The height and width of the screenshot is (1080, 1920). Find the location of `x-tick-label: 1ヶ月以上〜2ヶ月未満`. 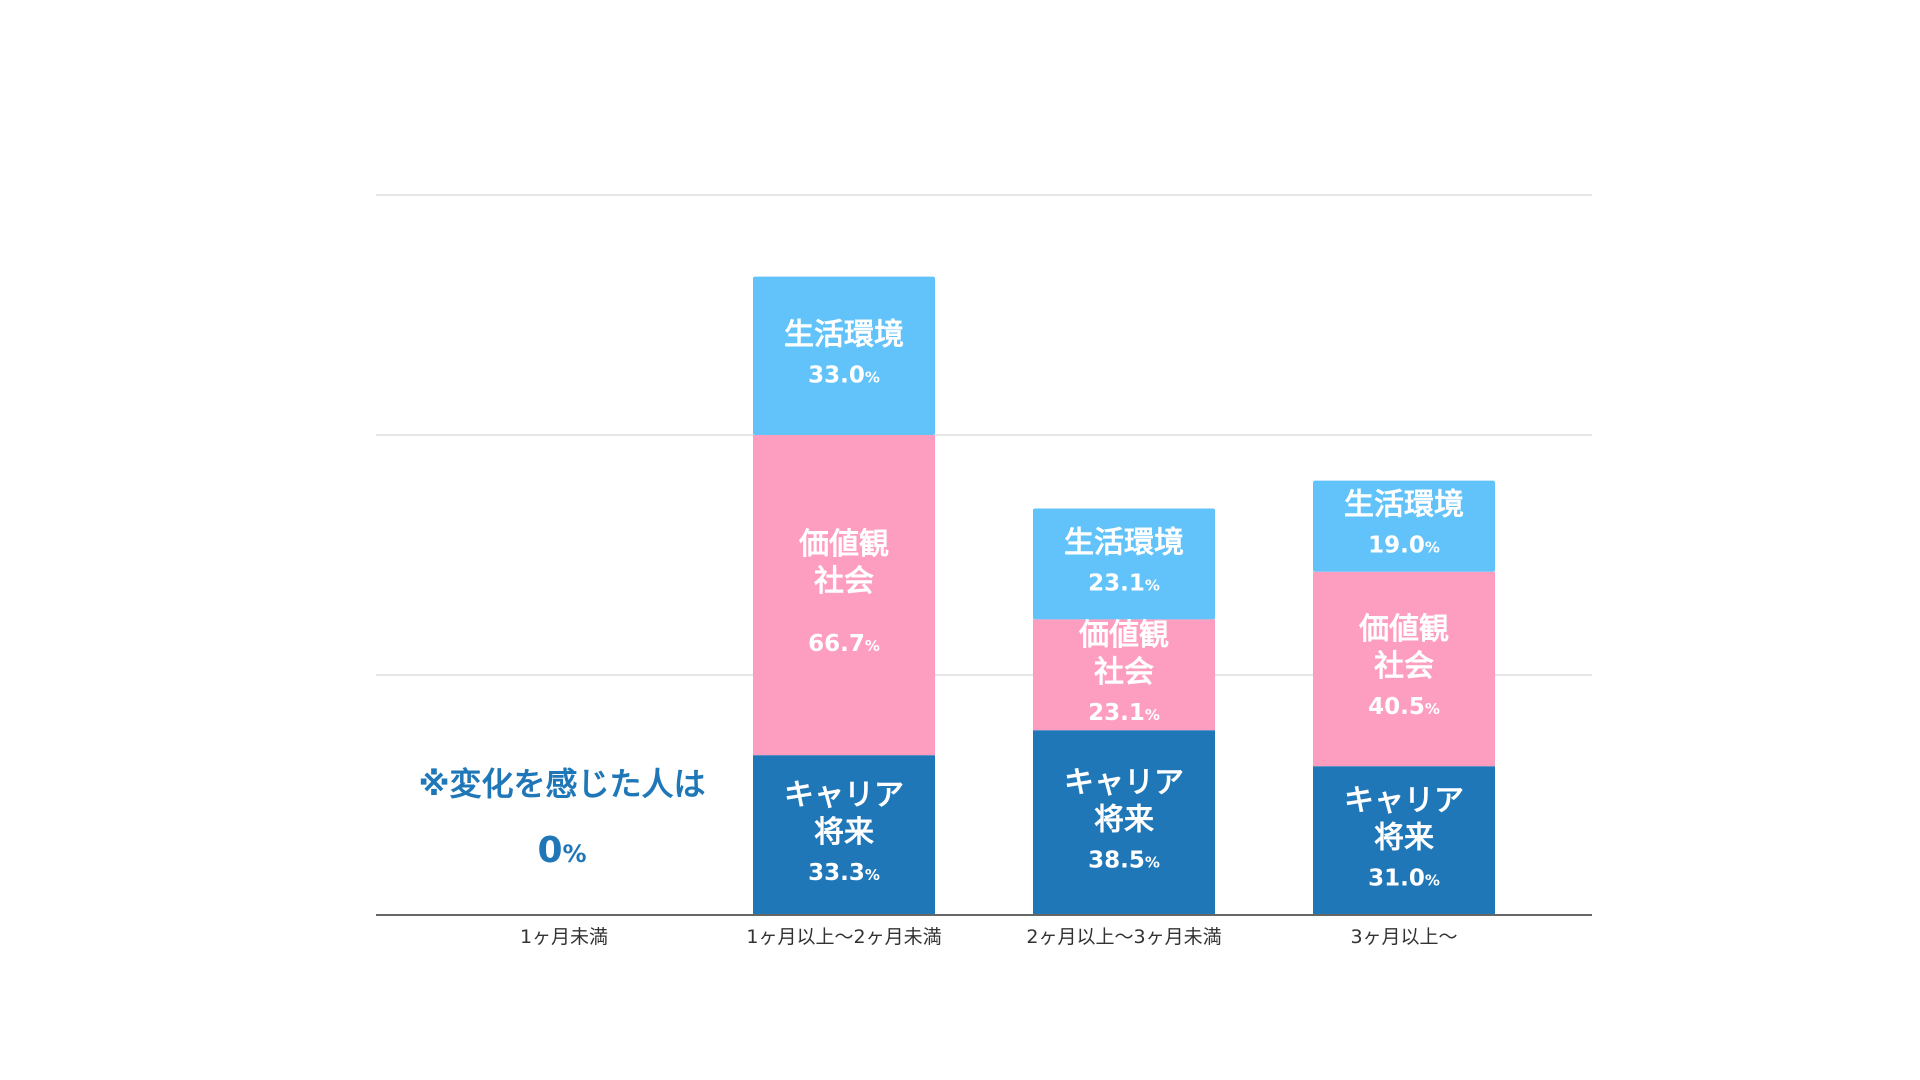

x-tick-label: 1ヶ月以上〜2ヶ月未満 is located at coordinates (843, 937).